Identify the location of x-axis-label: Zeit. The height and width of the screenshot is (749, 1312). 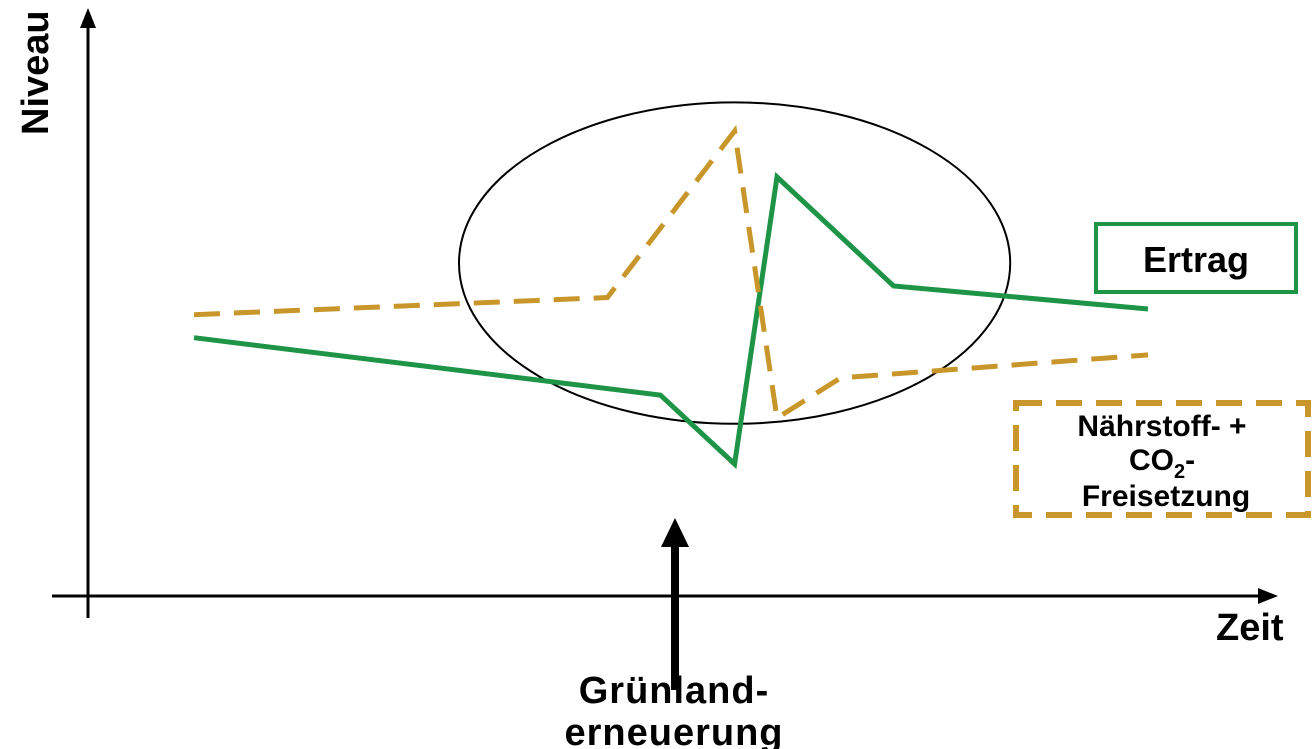
(1250, 628).